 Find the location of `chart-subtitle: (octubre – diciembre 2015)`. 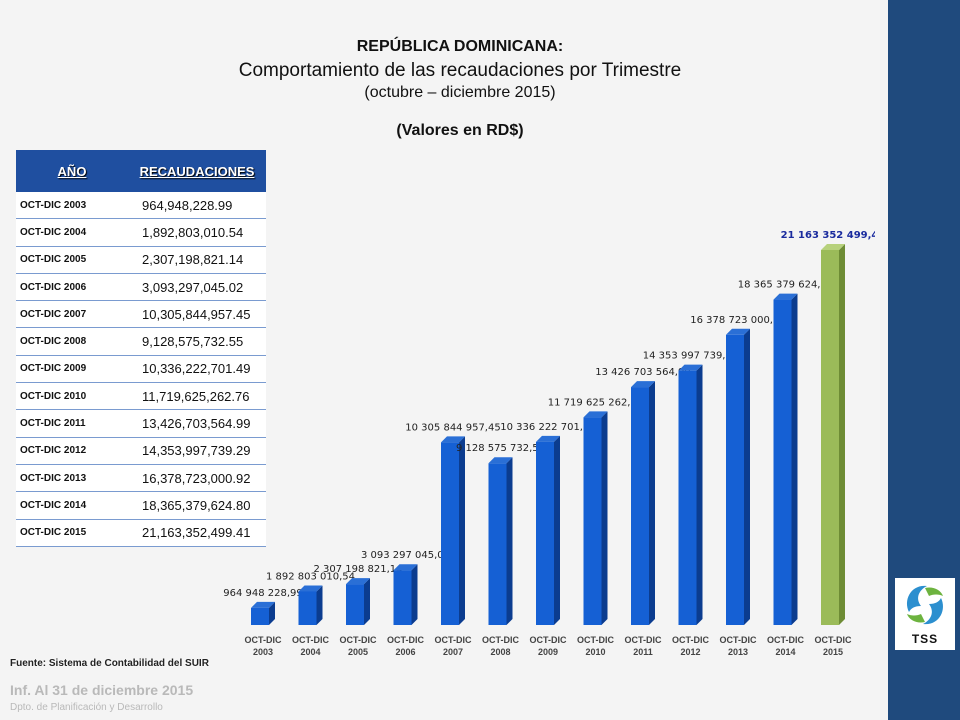

chart-subtitle: (octubre – diciembre 2015) is located at coordinates (460, 92).